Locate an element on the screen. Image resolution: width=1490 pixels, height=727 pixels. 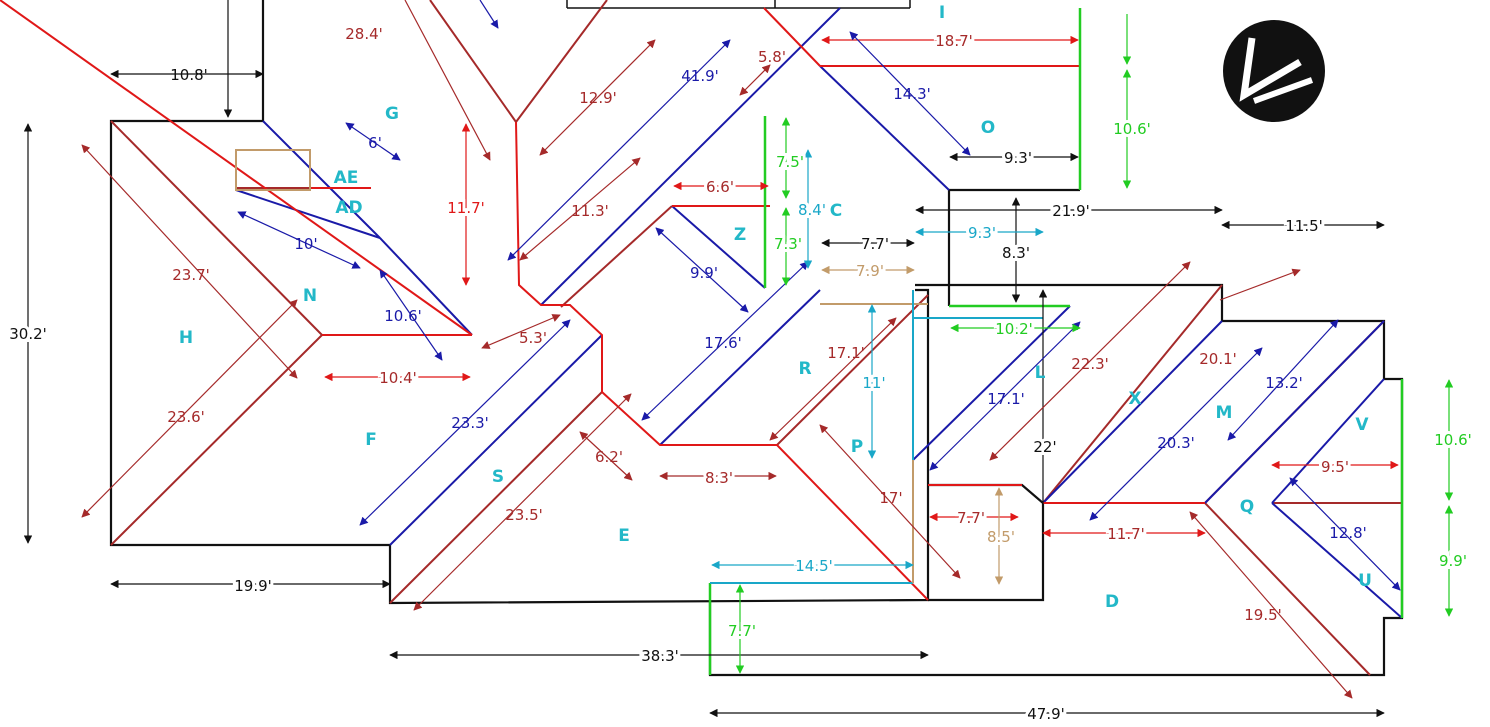
dim-5-8: 5.8' is located at coordinates (772, 57).